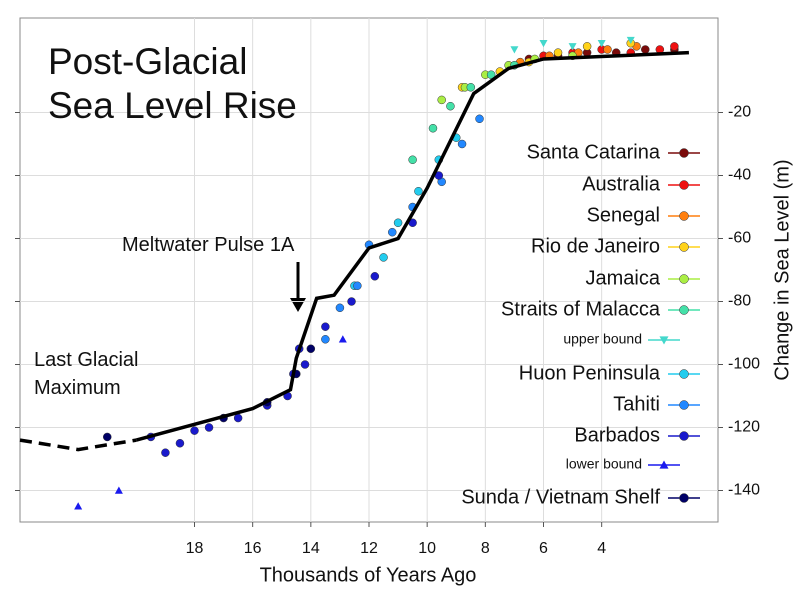 The image size is (800, 600). I want to click on y-tick-label: -140, so click(744, 490).